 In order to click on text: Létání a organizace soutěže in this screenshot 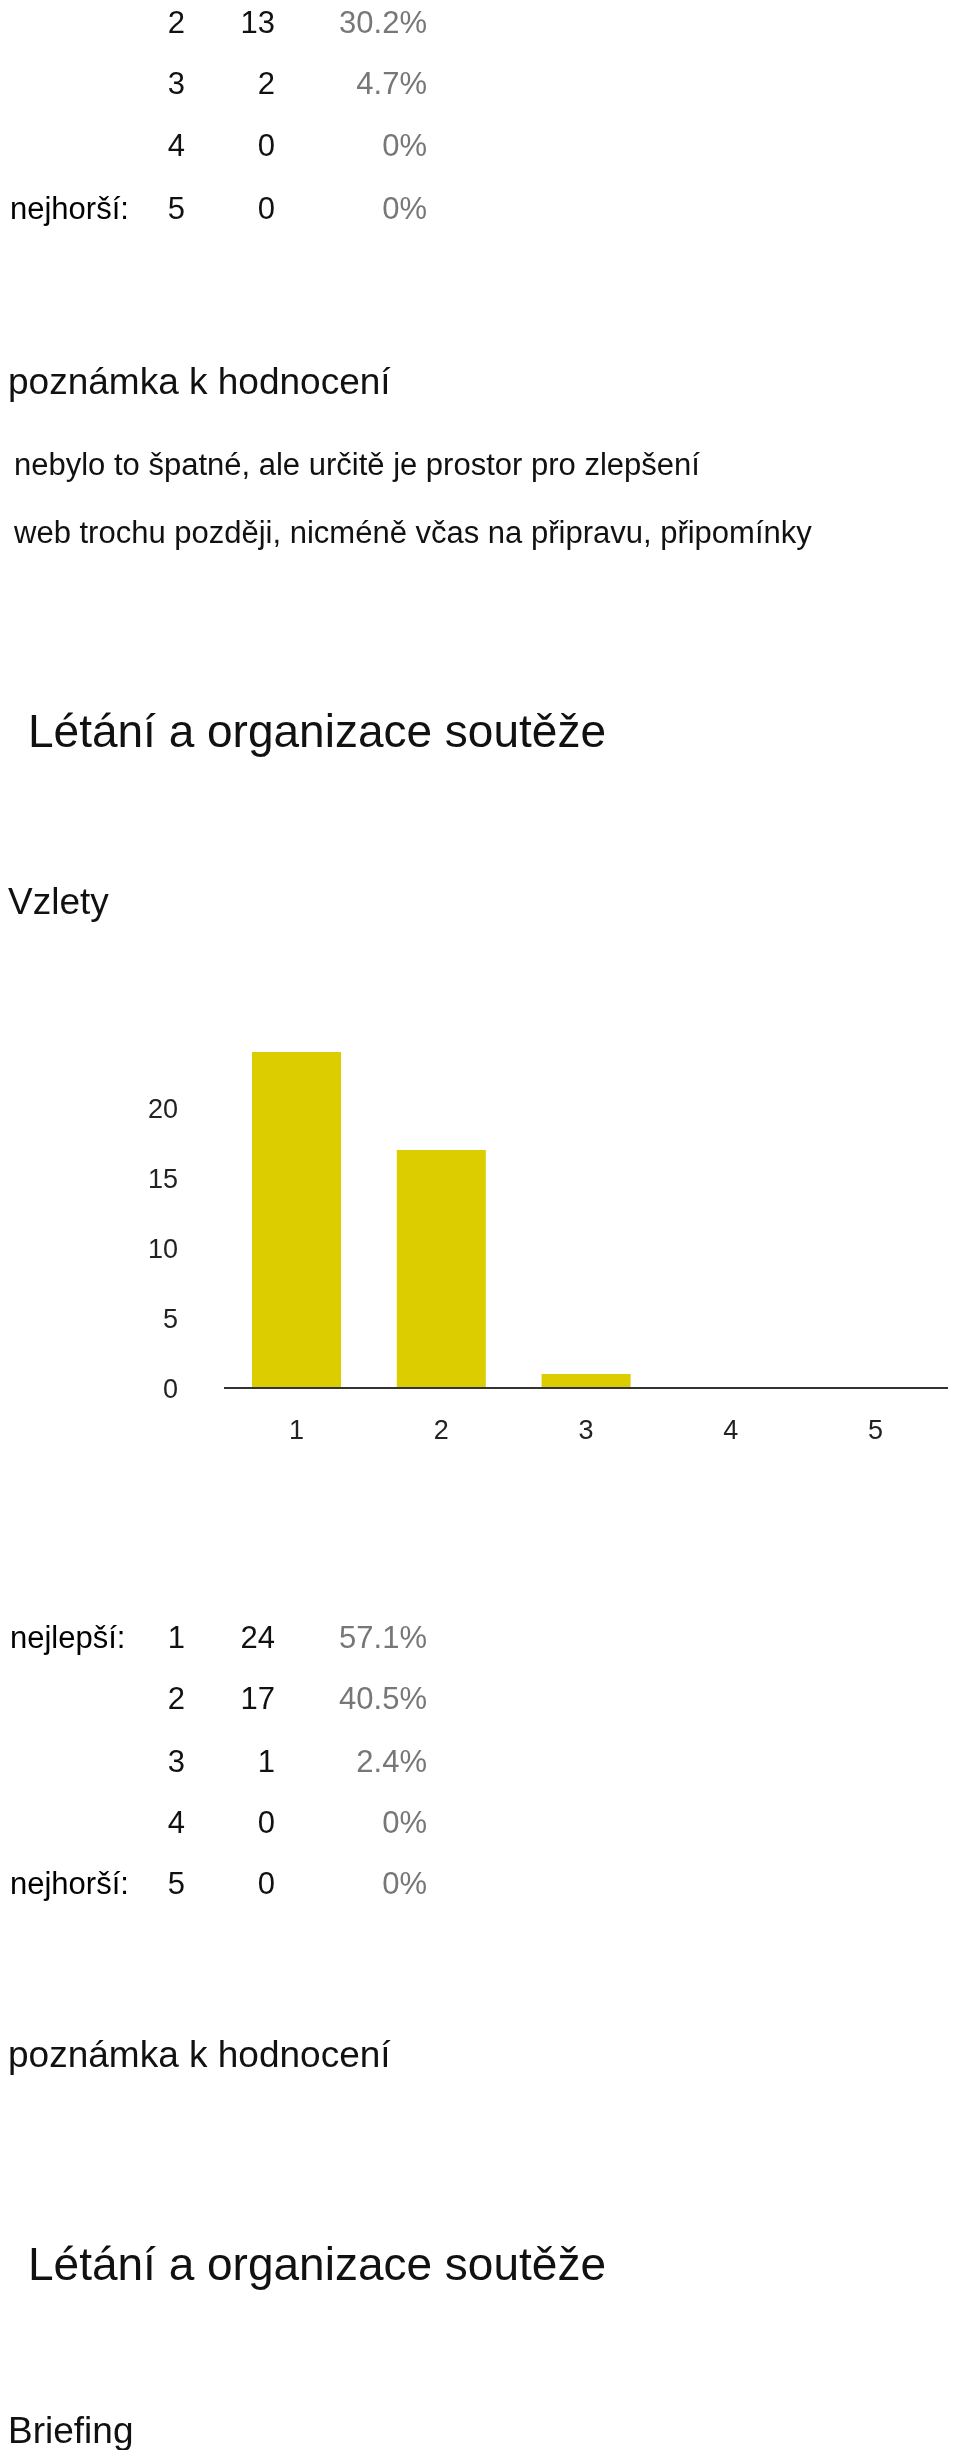, I will do `click(317, 2264)`.